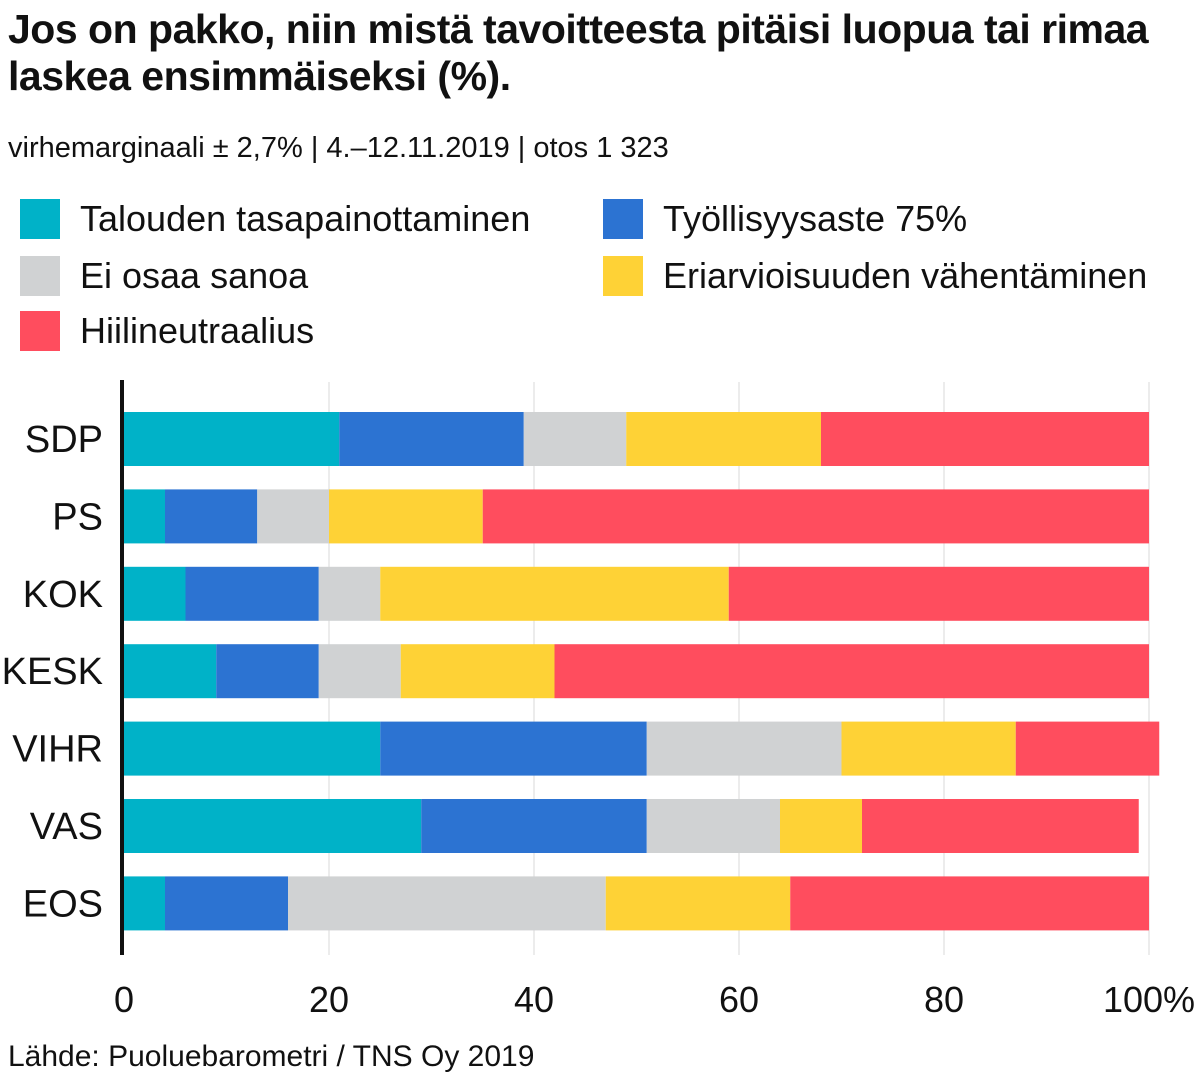 This screenshot has width=1199, height=1090. What do you see at coordinates (194, 275) in the screenshot?
I see `legend-label: Ei osaa sanoa` at bounding box center [194, 275].